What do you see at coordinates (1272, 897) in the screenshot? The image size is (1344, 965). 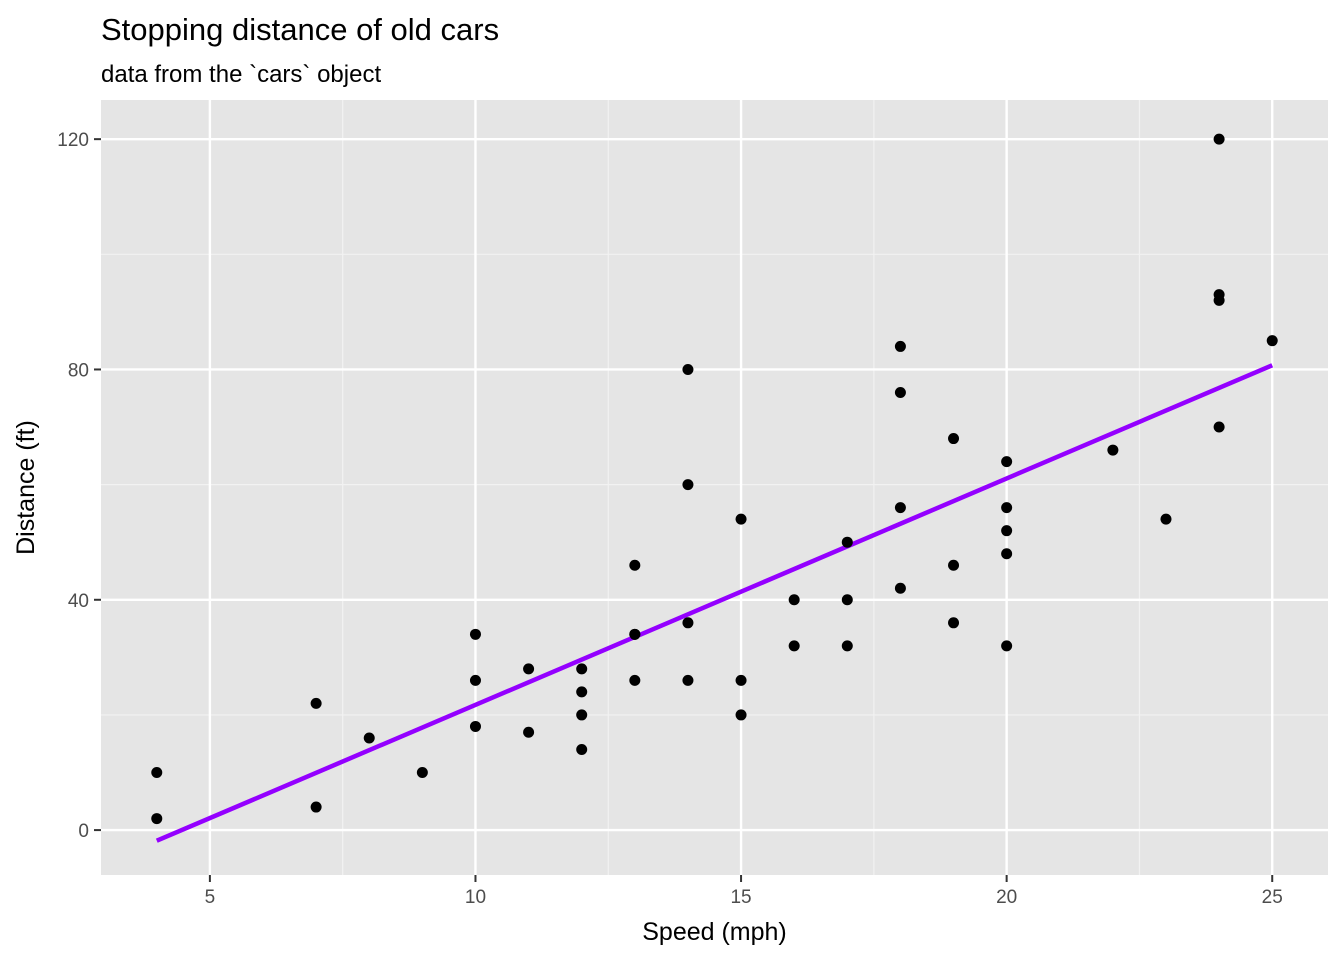 I see `x-tick-label: 25` at bounding box center [1272, 897].